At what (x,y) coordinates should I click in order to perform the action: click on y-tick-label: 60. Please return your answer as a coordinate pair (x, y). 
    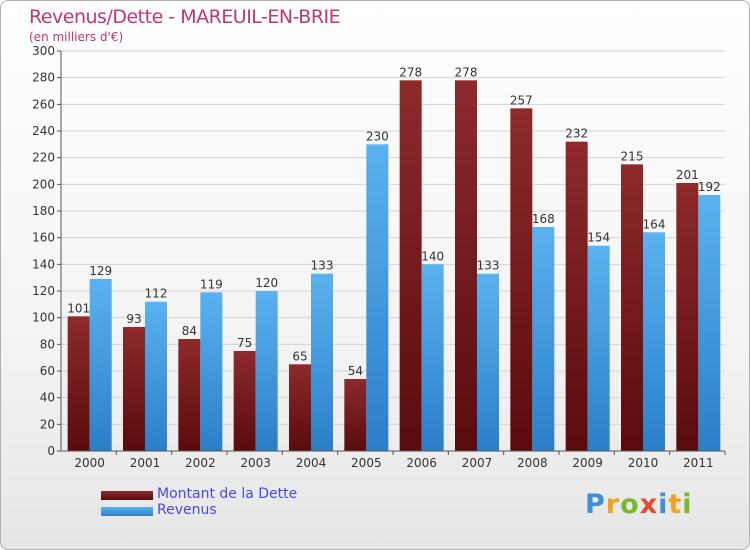
    Looking at the image, I should click on (47, 371).